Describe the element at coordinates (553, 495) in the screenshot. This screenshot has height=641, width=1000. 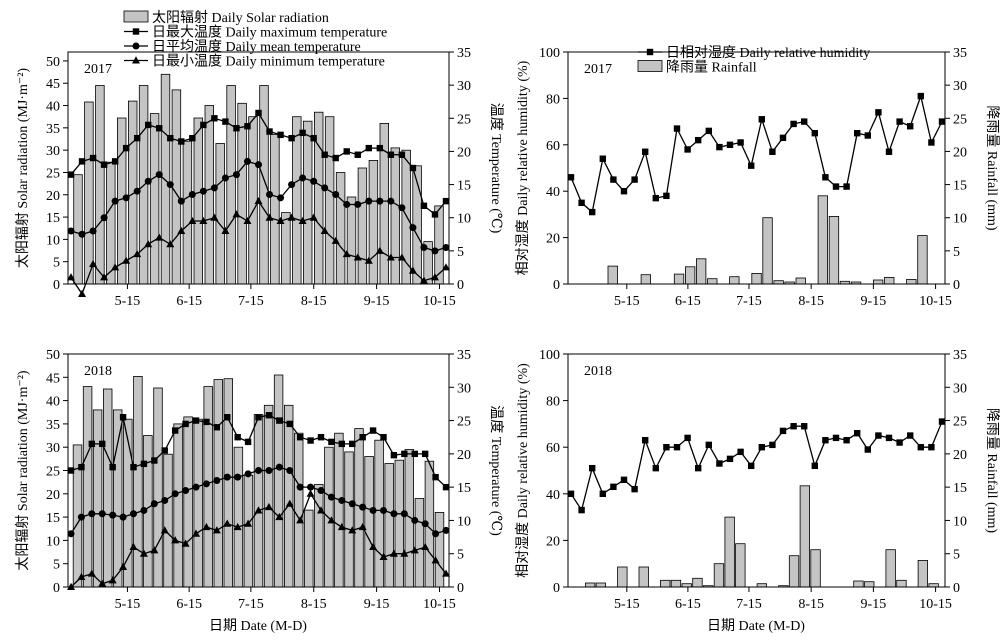
I see `y-tick-label: 40` at that location.